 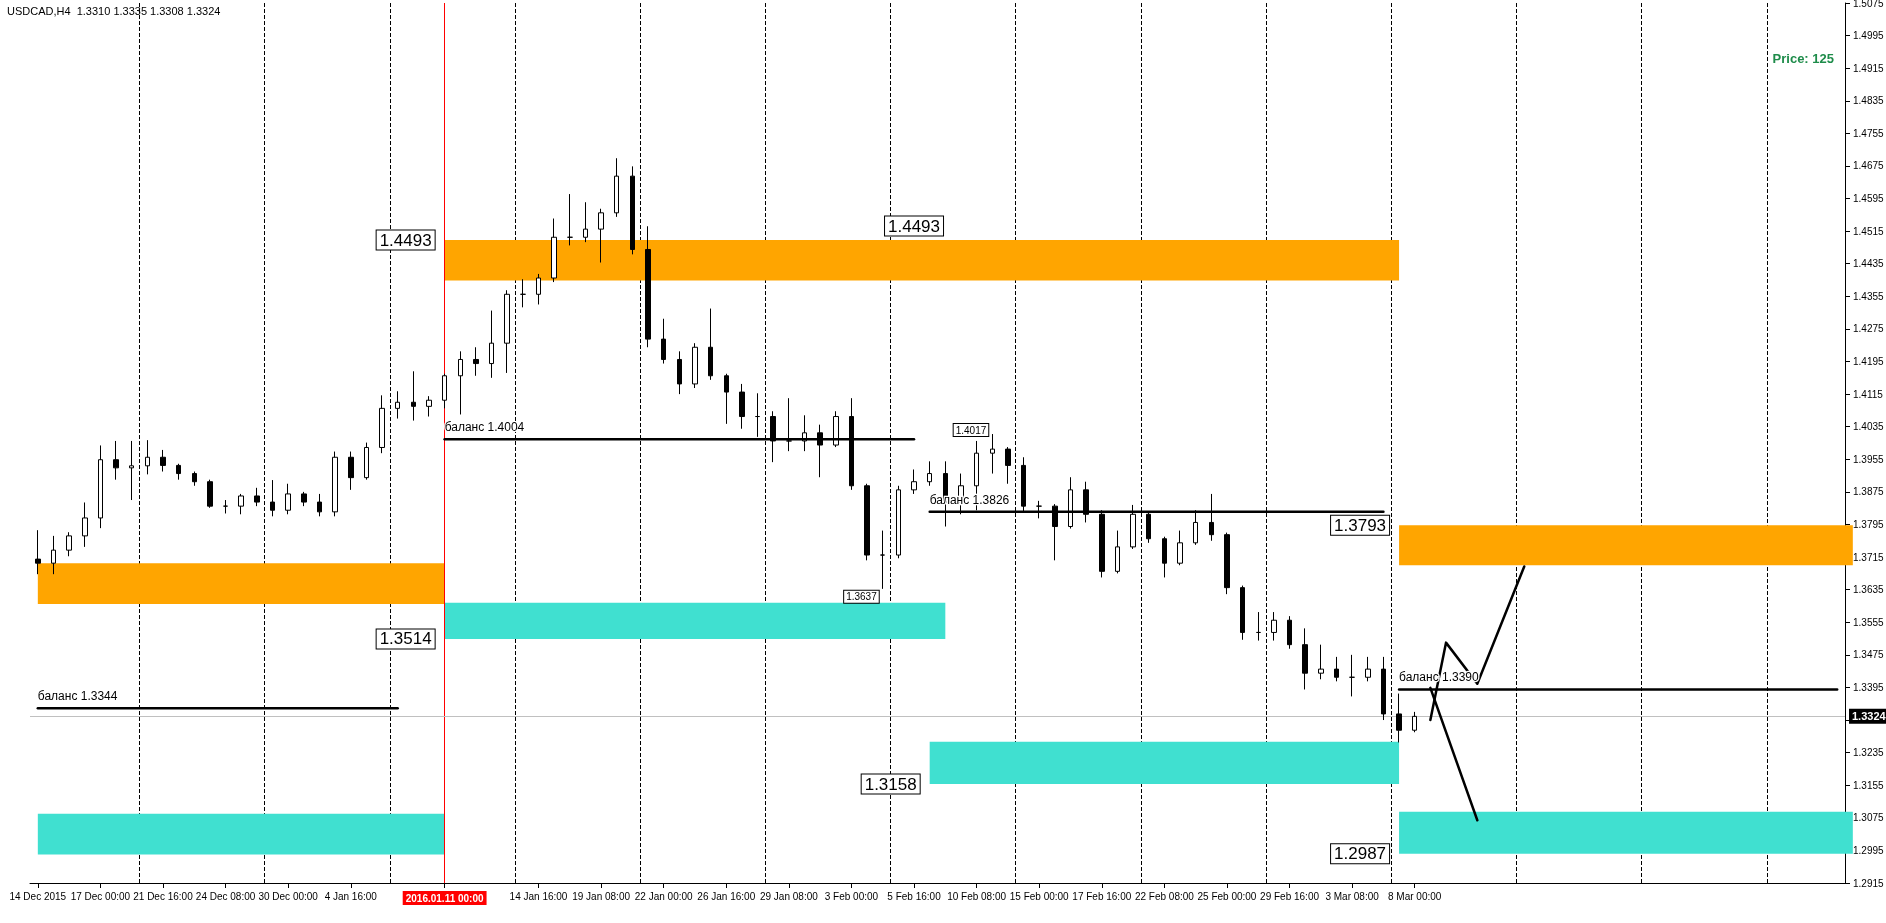 I want to click on y-tick-label: 1.2995, so click(x=1869, y=850).